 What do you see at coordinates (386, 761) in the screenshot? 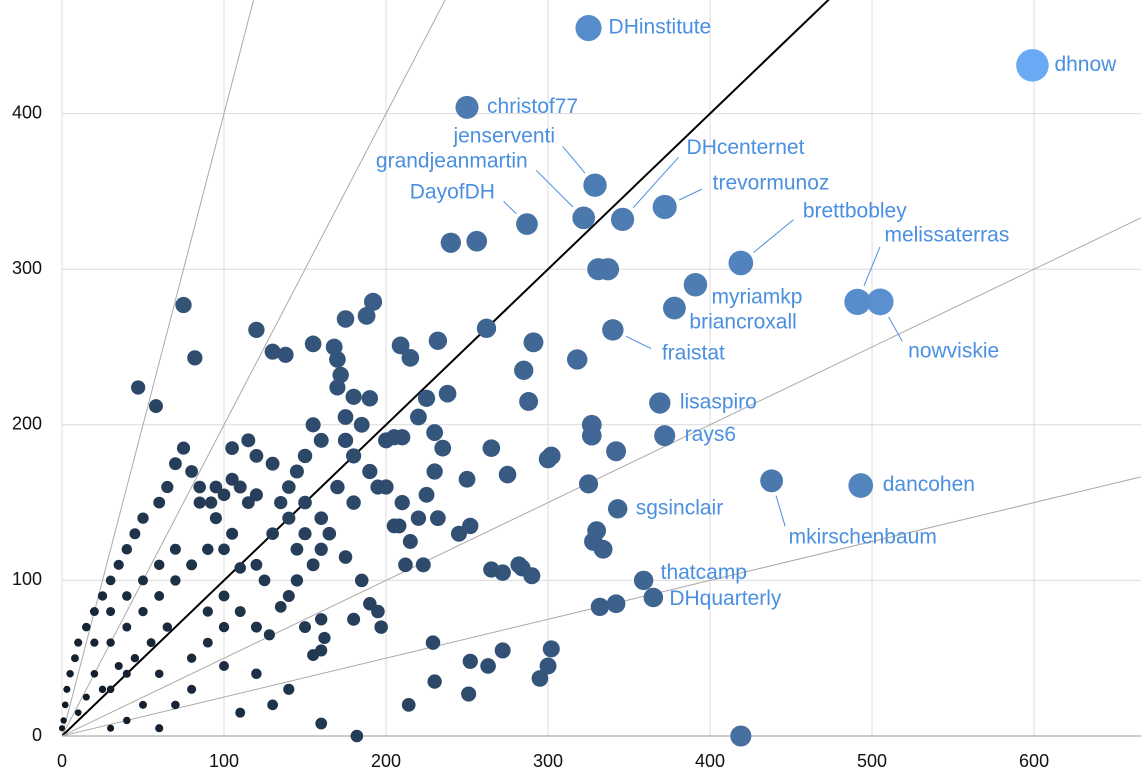
I see `x-tick-label: 200` at bounding box center [386, 761].